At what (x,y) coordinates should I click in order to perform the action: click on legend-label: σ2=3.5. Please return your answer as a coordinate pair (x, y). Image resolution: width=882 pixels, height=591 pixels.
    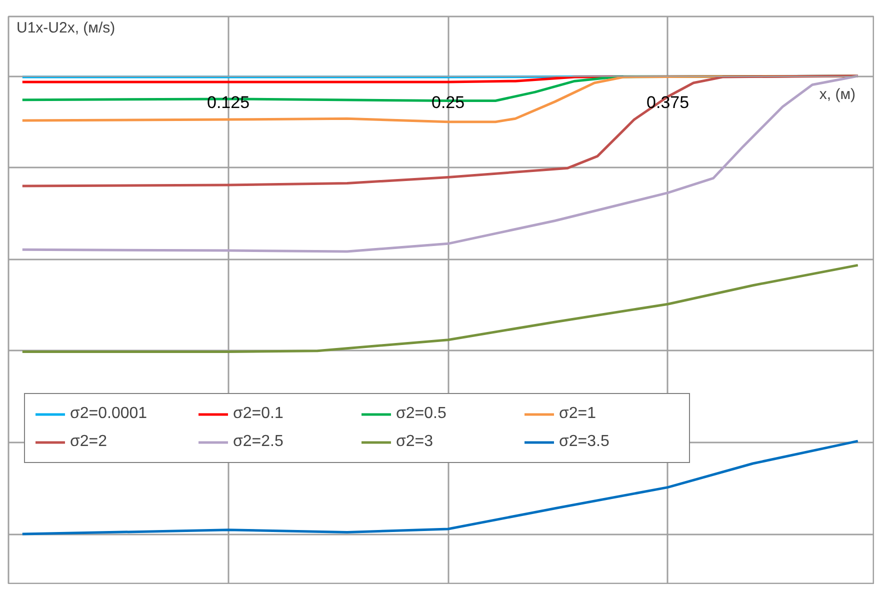
    Looking at the image, I should click on (584, 442).